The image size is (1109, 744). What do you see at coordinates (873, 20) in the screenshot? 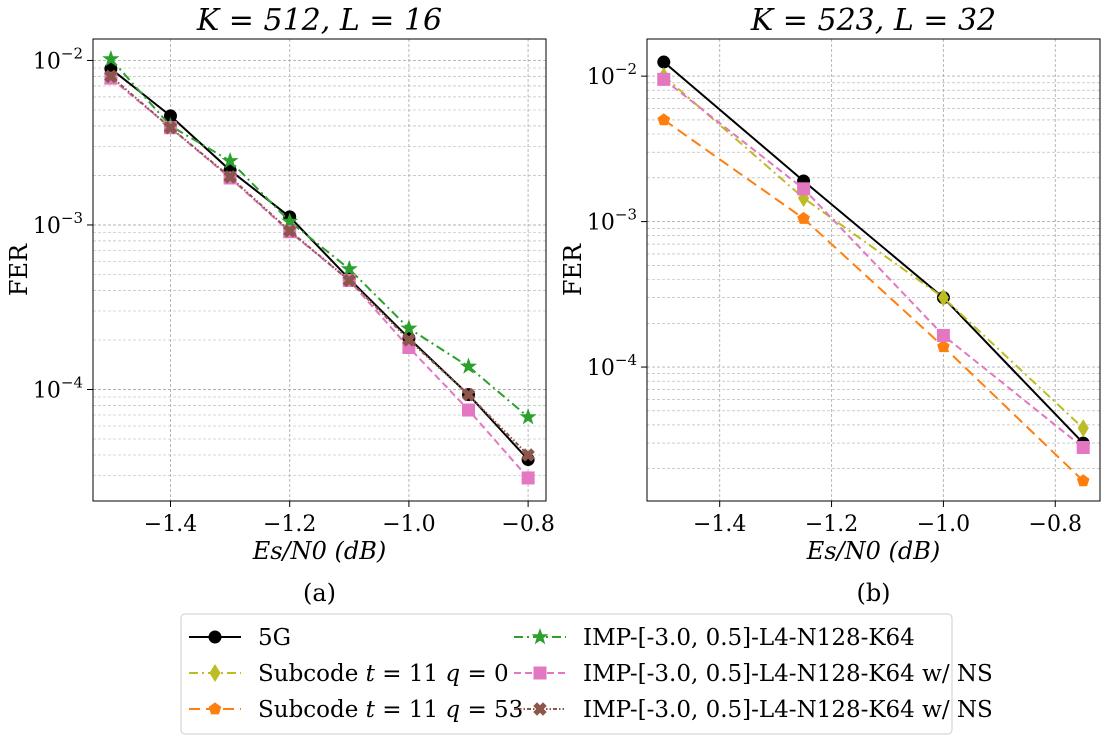
I see `chart-title: K = 523, L = 32` at bounding box center [873, 20].